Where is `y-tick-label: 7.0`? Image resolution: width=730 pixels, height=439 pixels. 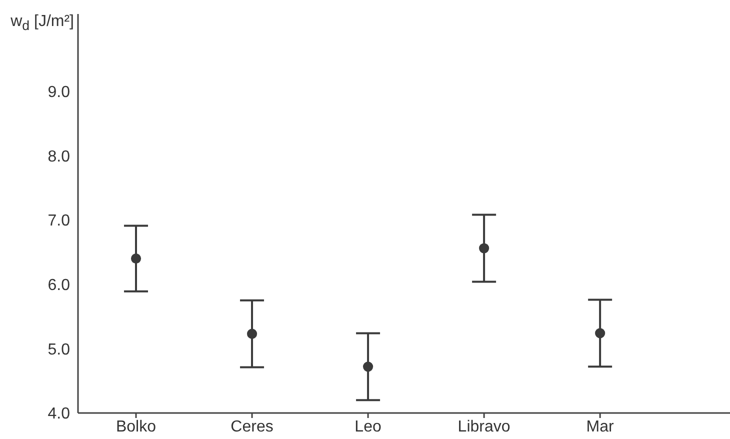
y-tick-label: 7.0 is located at coordinates (59, 221).